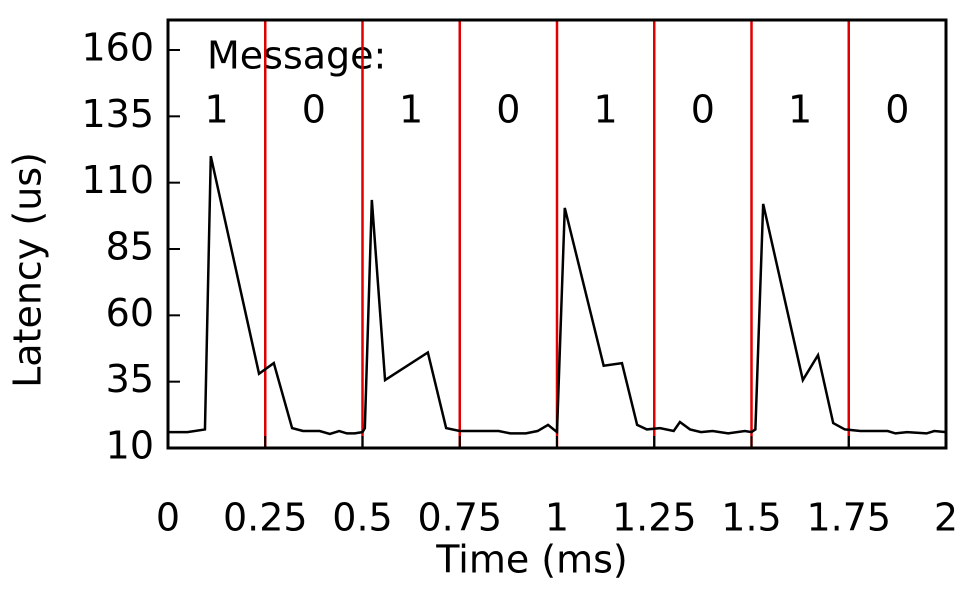  What do you see at coordinates (130, 379) in the screenshot?
I see `y-tick-label: 35` at bounding box center [130, 379].